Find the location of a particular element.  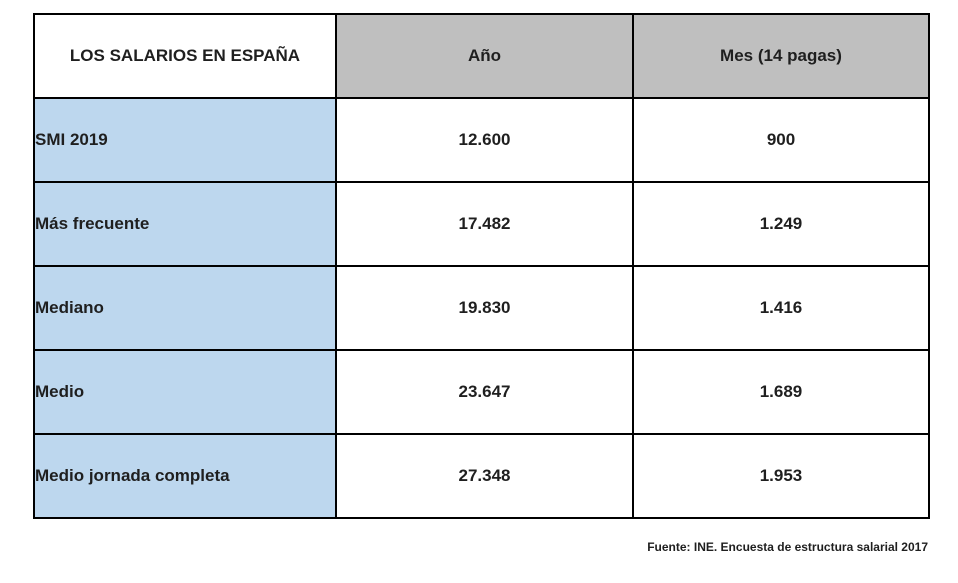

table-row: SMI 2019 12.600 900 is located at coordinates (481, 140).